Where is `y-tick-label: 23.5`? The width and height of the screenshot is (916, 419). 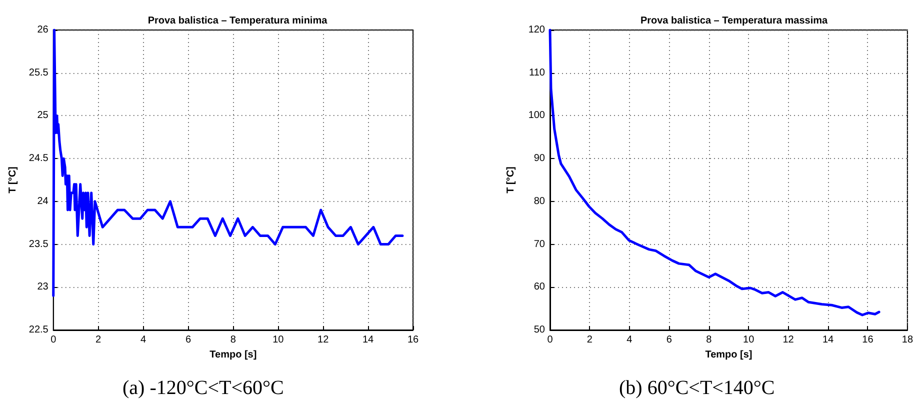
y-tick-label: 23.5 is located at coordinates (38, 244).